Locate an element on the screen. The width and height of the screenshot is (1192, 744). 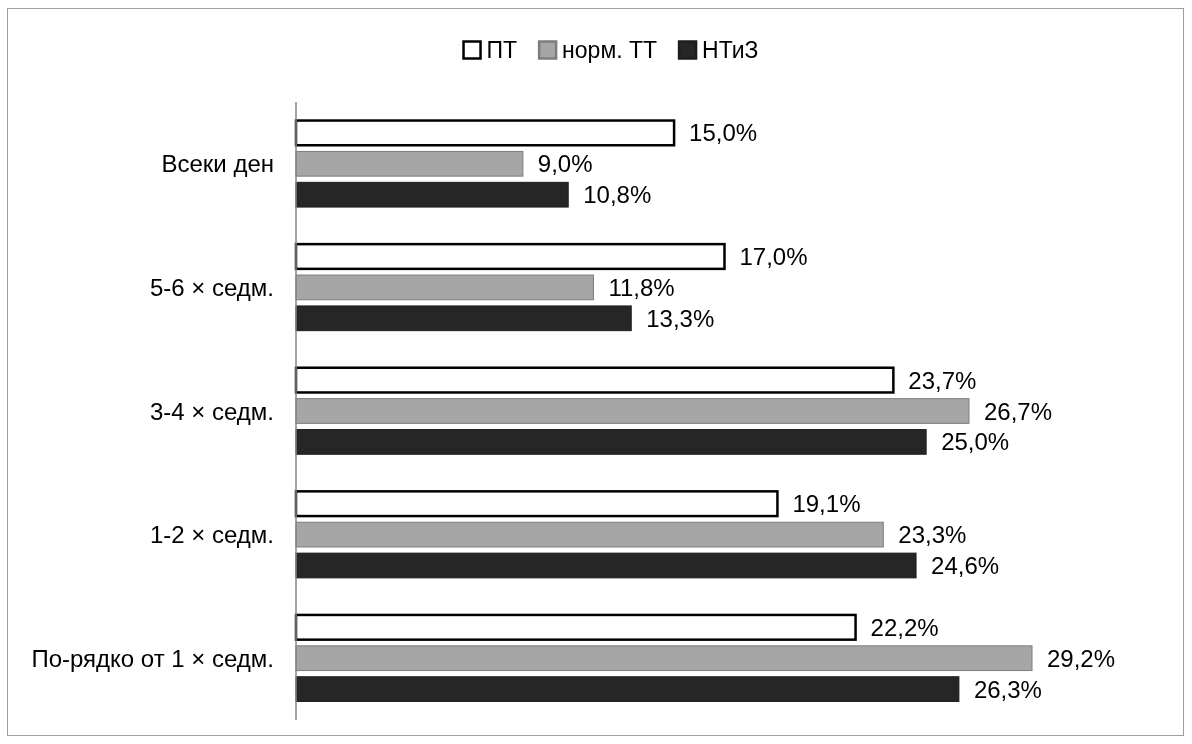
data-label: 29,2% is located at coordinates (1081, 658).